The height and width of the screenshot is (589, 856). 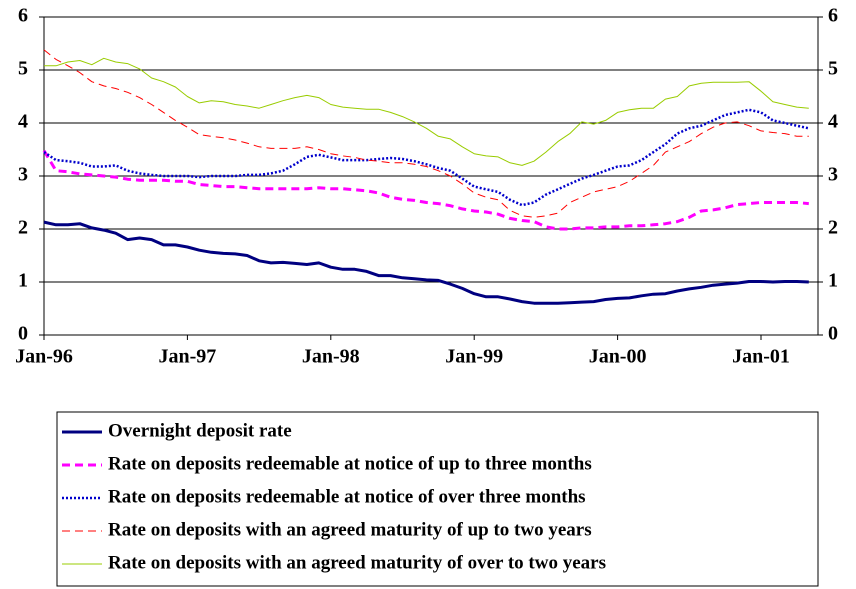 What do you see at coordinates (833, 122) in the screenshot?
I see `y2-tick-label: 4` at bounding box center [833, 122].